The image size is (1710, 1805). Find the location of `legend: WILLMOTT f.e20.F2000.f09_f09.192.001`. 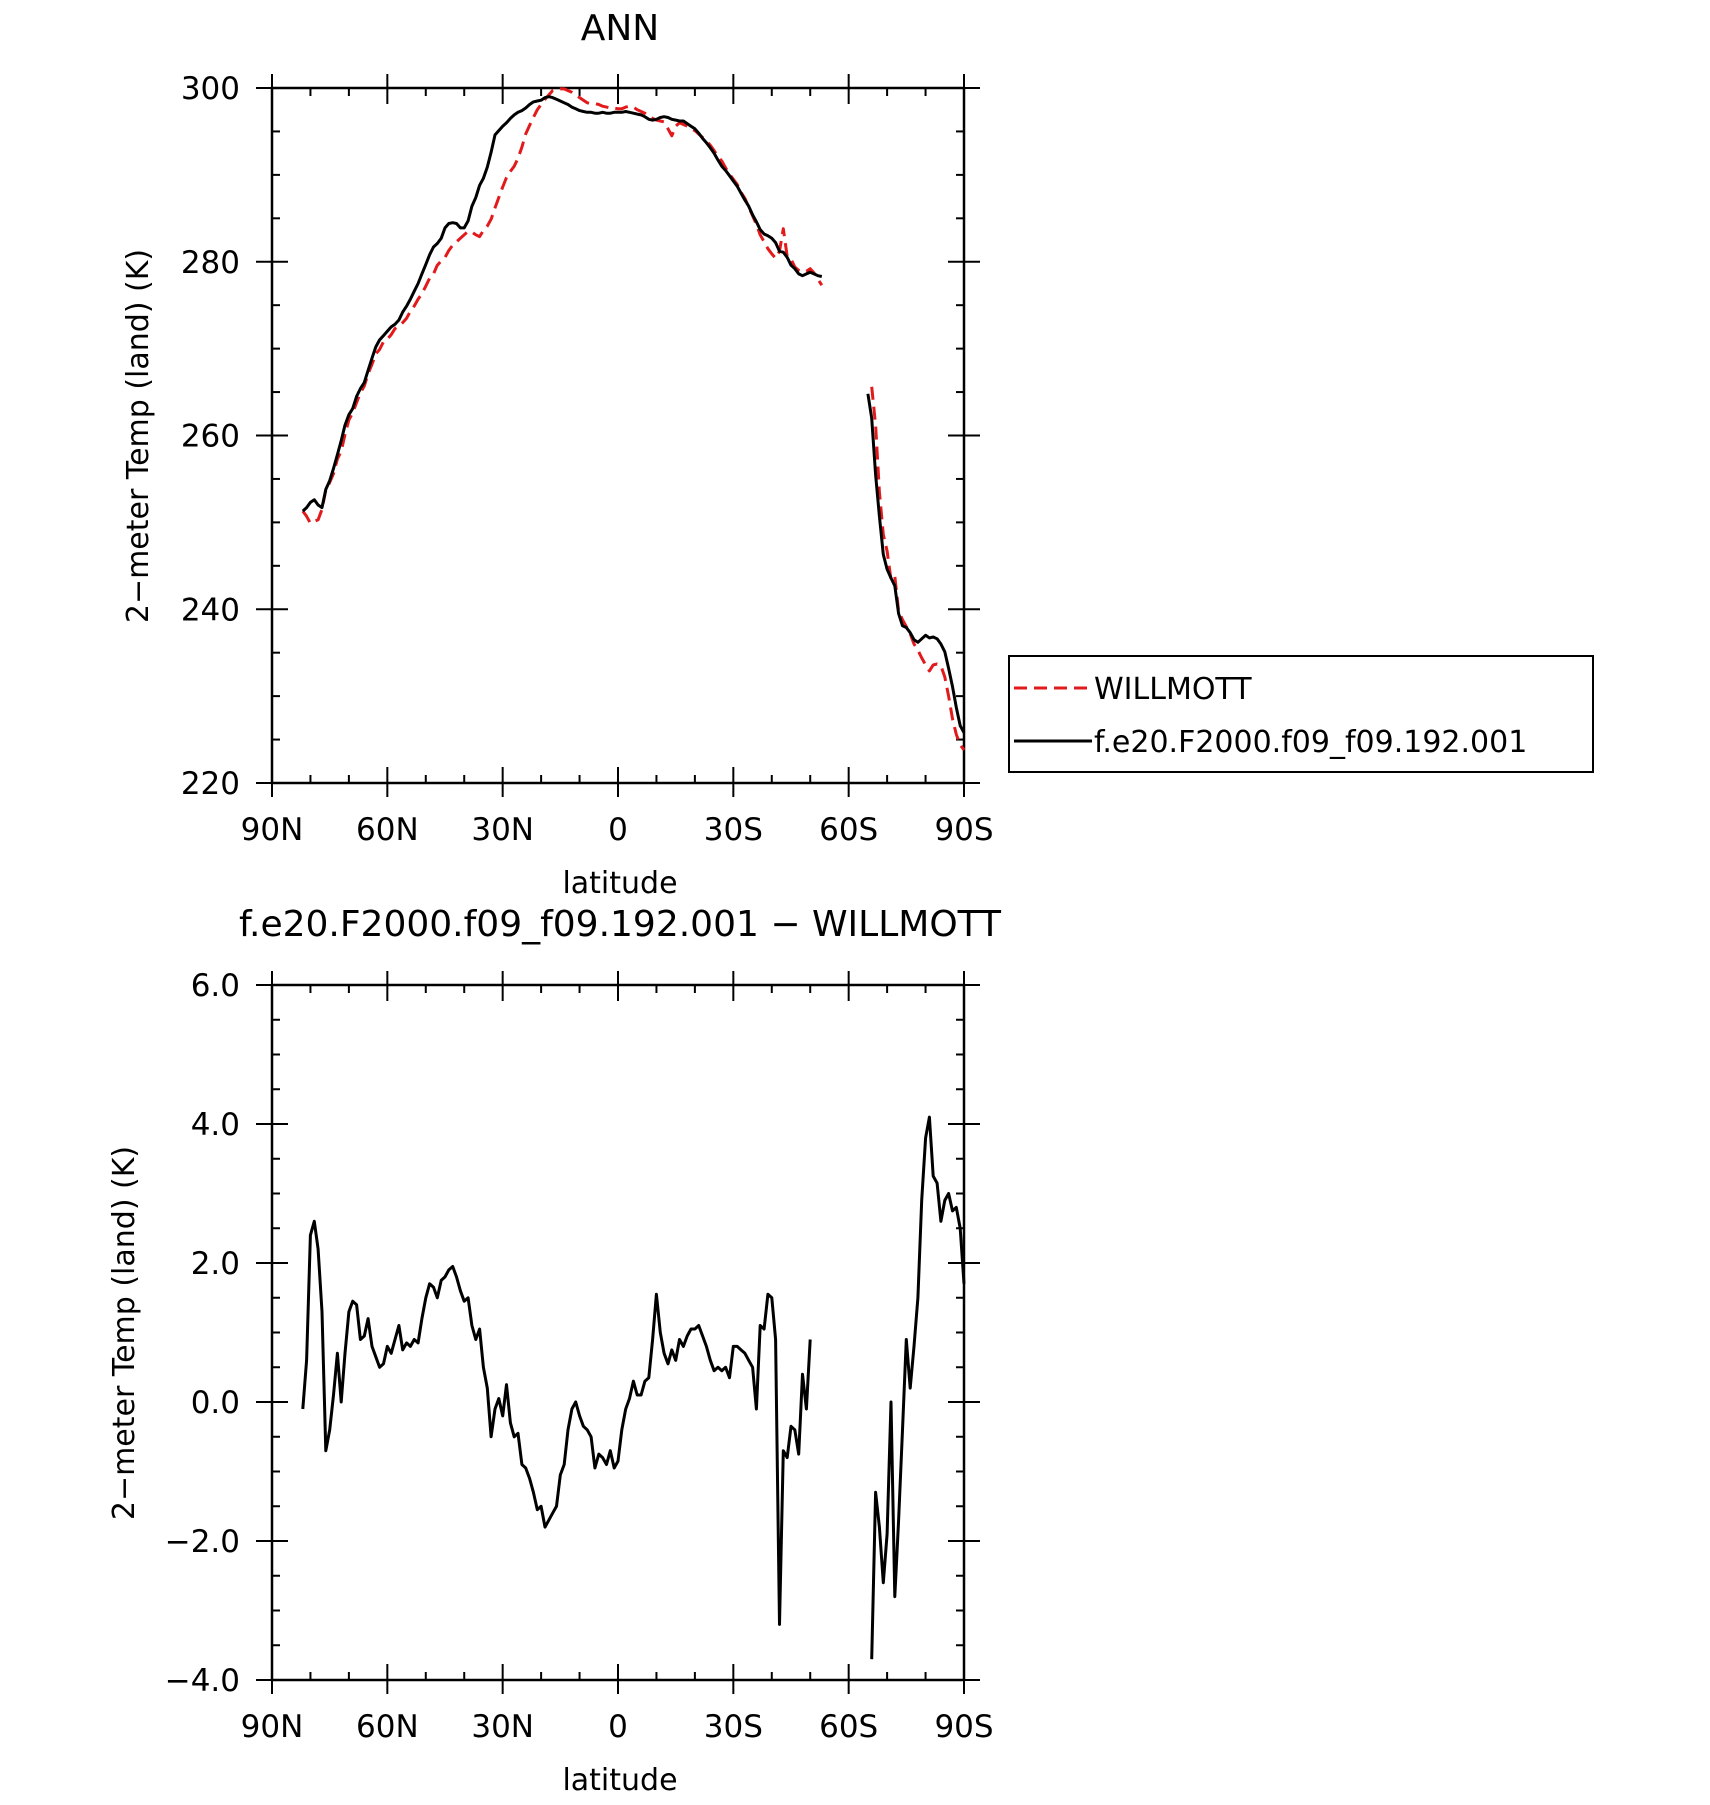

legend: WILLMOTT f.e20.F2000.f09_f09.192.001 is located at coordinates (1301, 714).